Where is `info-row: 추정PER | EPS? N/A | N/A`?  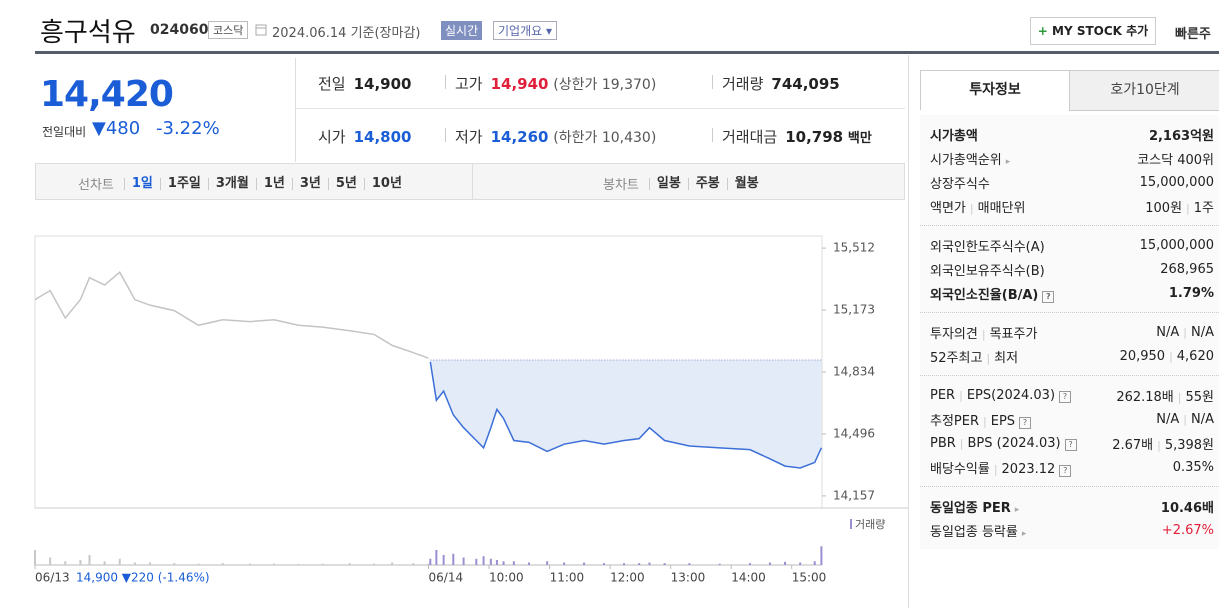
info-row: 추정PER | EPS? N/A | N/A is located at coordinates (1069, 419).